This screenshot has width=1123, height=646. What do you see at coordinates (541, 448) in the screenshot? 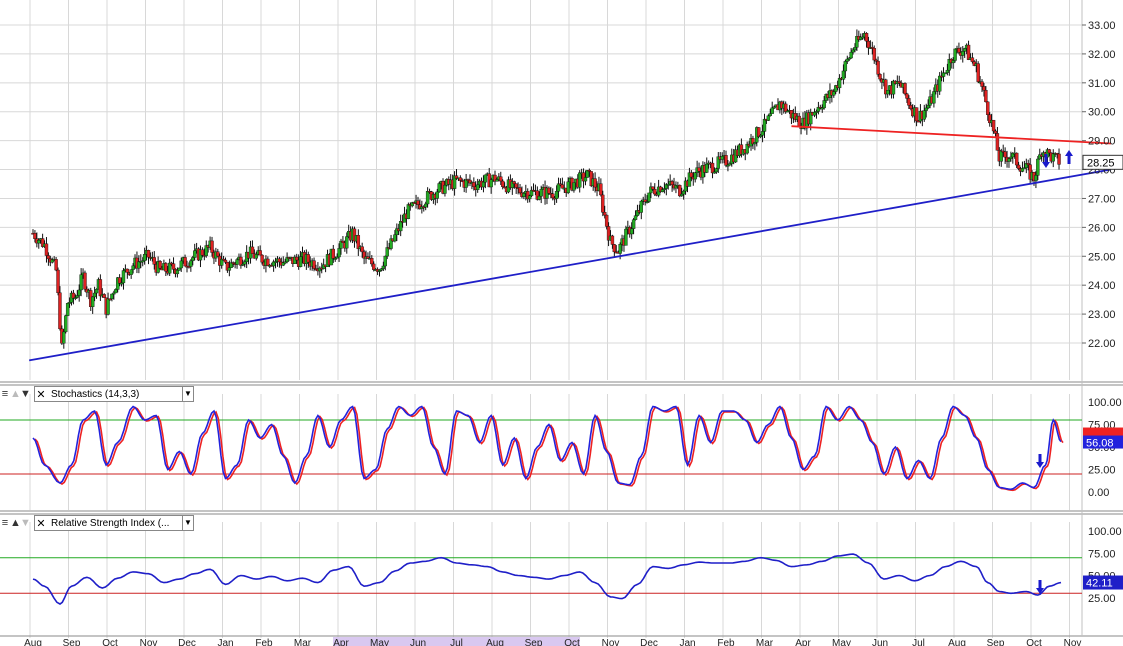
I see `stochastics-panel` at bounding box center [541, 448].